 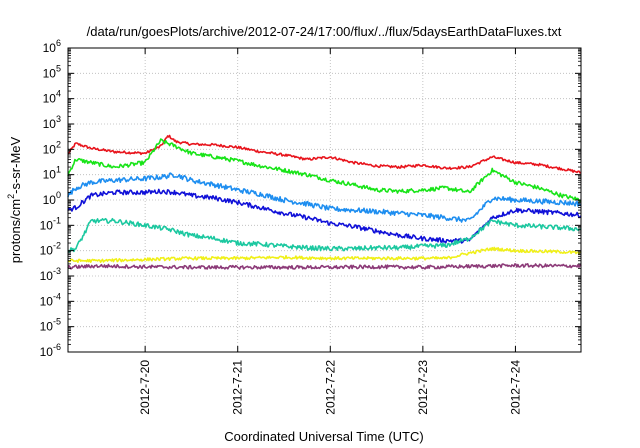 I want to click on y-tick-label: 10², so click(x=52, y=147).